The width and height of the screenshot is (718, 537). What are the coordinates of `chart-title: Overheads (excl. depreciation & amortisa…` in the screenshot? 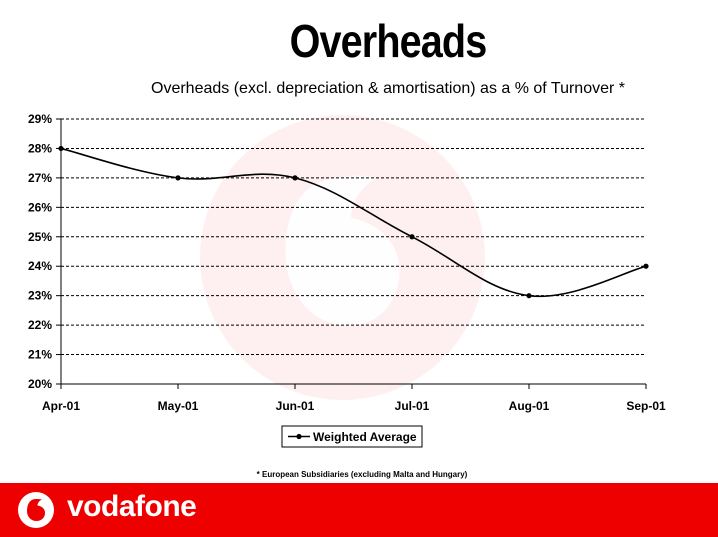 It's located at (388, 88).